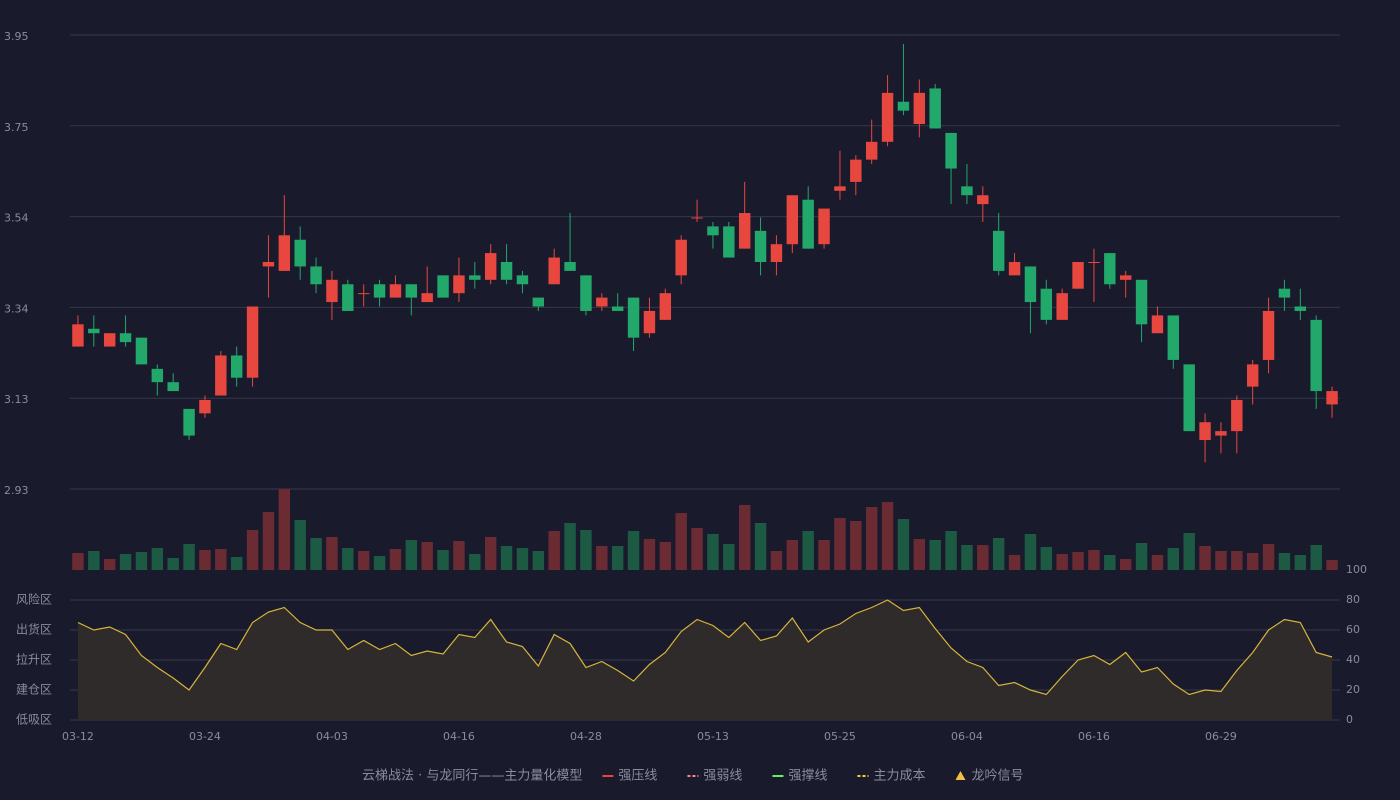  I want to click on y-tick-label: 3.34, so click(16, 308).